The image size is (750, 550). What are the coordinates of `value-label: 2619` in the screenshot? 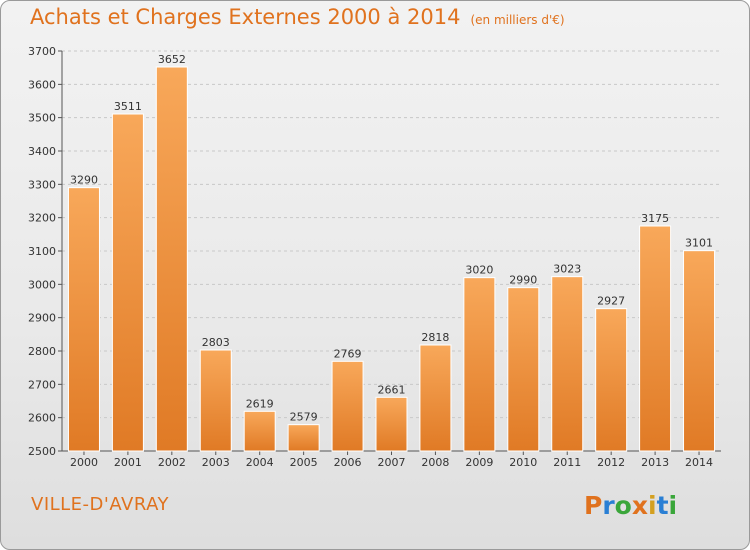 It's located at (260, 403).